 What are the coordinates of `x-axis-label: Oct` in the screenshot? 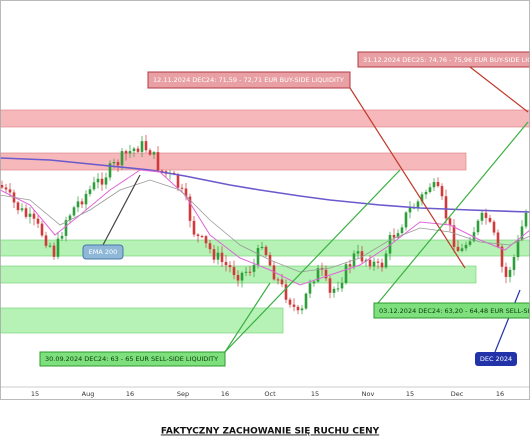 It's located at (270, 394).